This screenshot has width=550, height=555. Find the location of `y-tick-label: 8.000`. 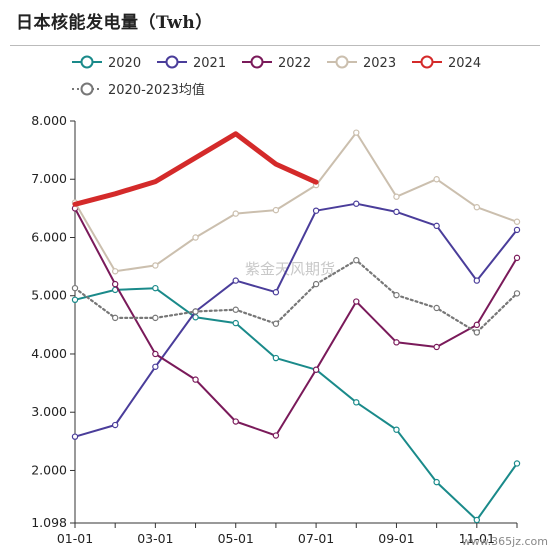

y-tick-label: 8.000 is located at coordinates (49, 120).